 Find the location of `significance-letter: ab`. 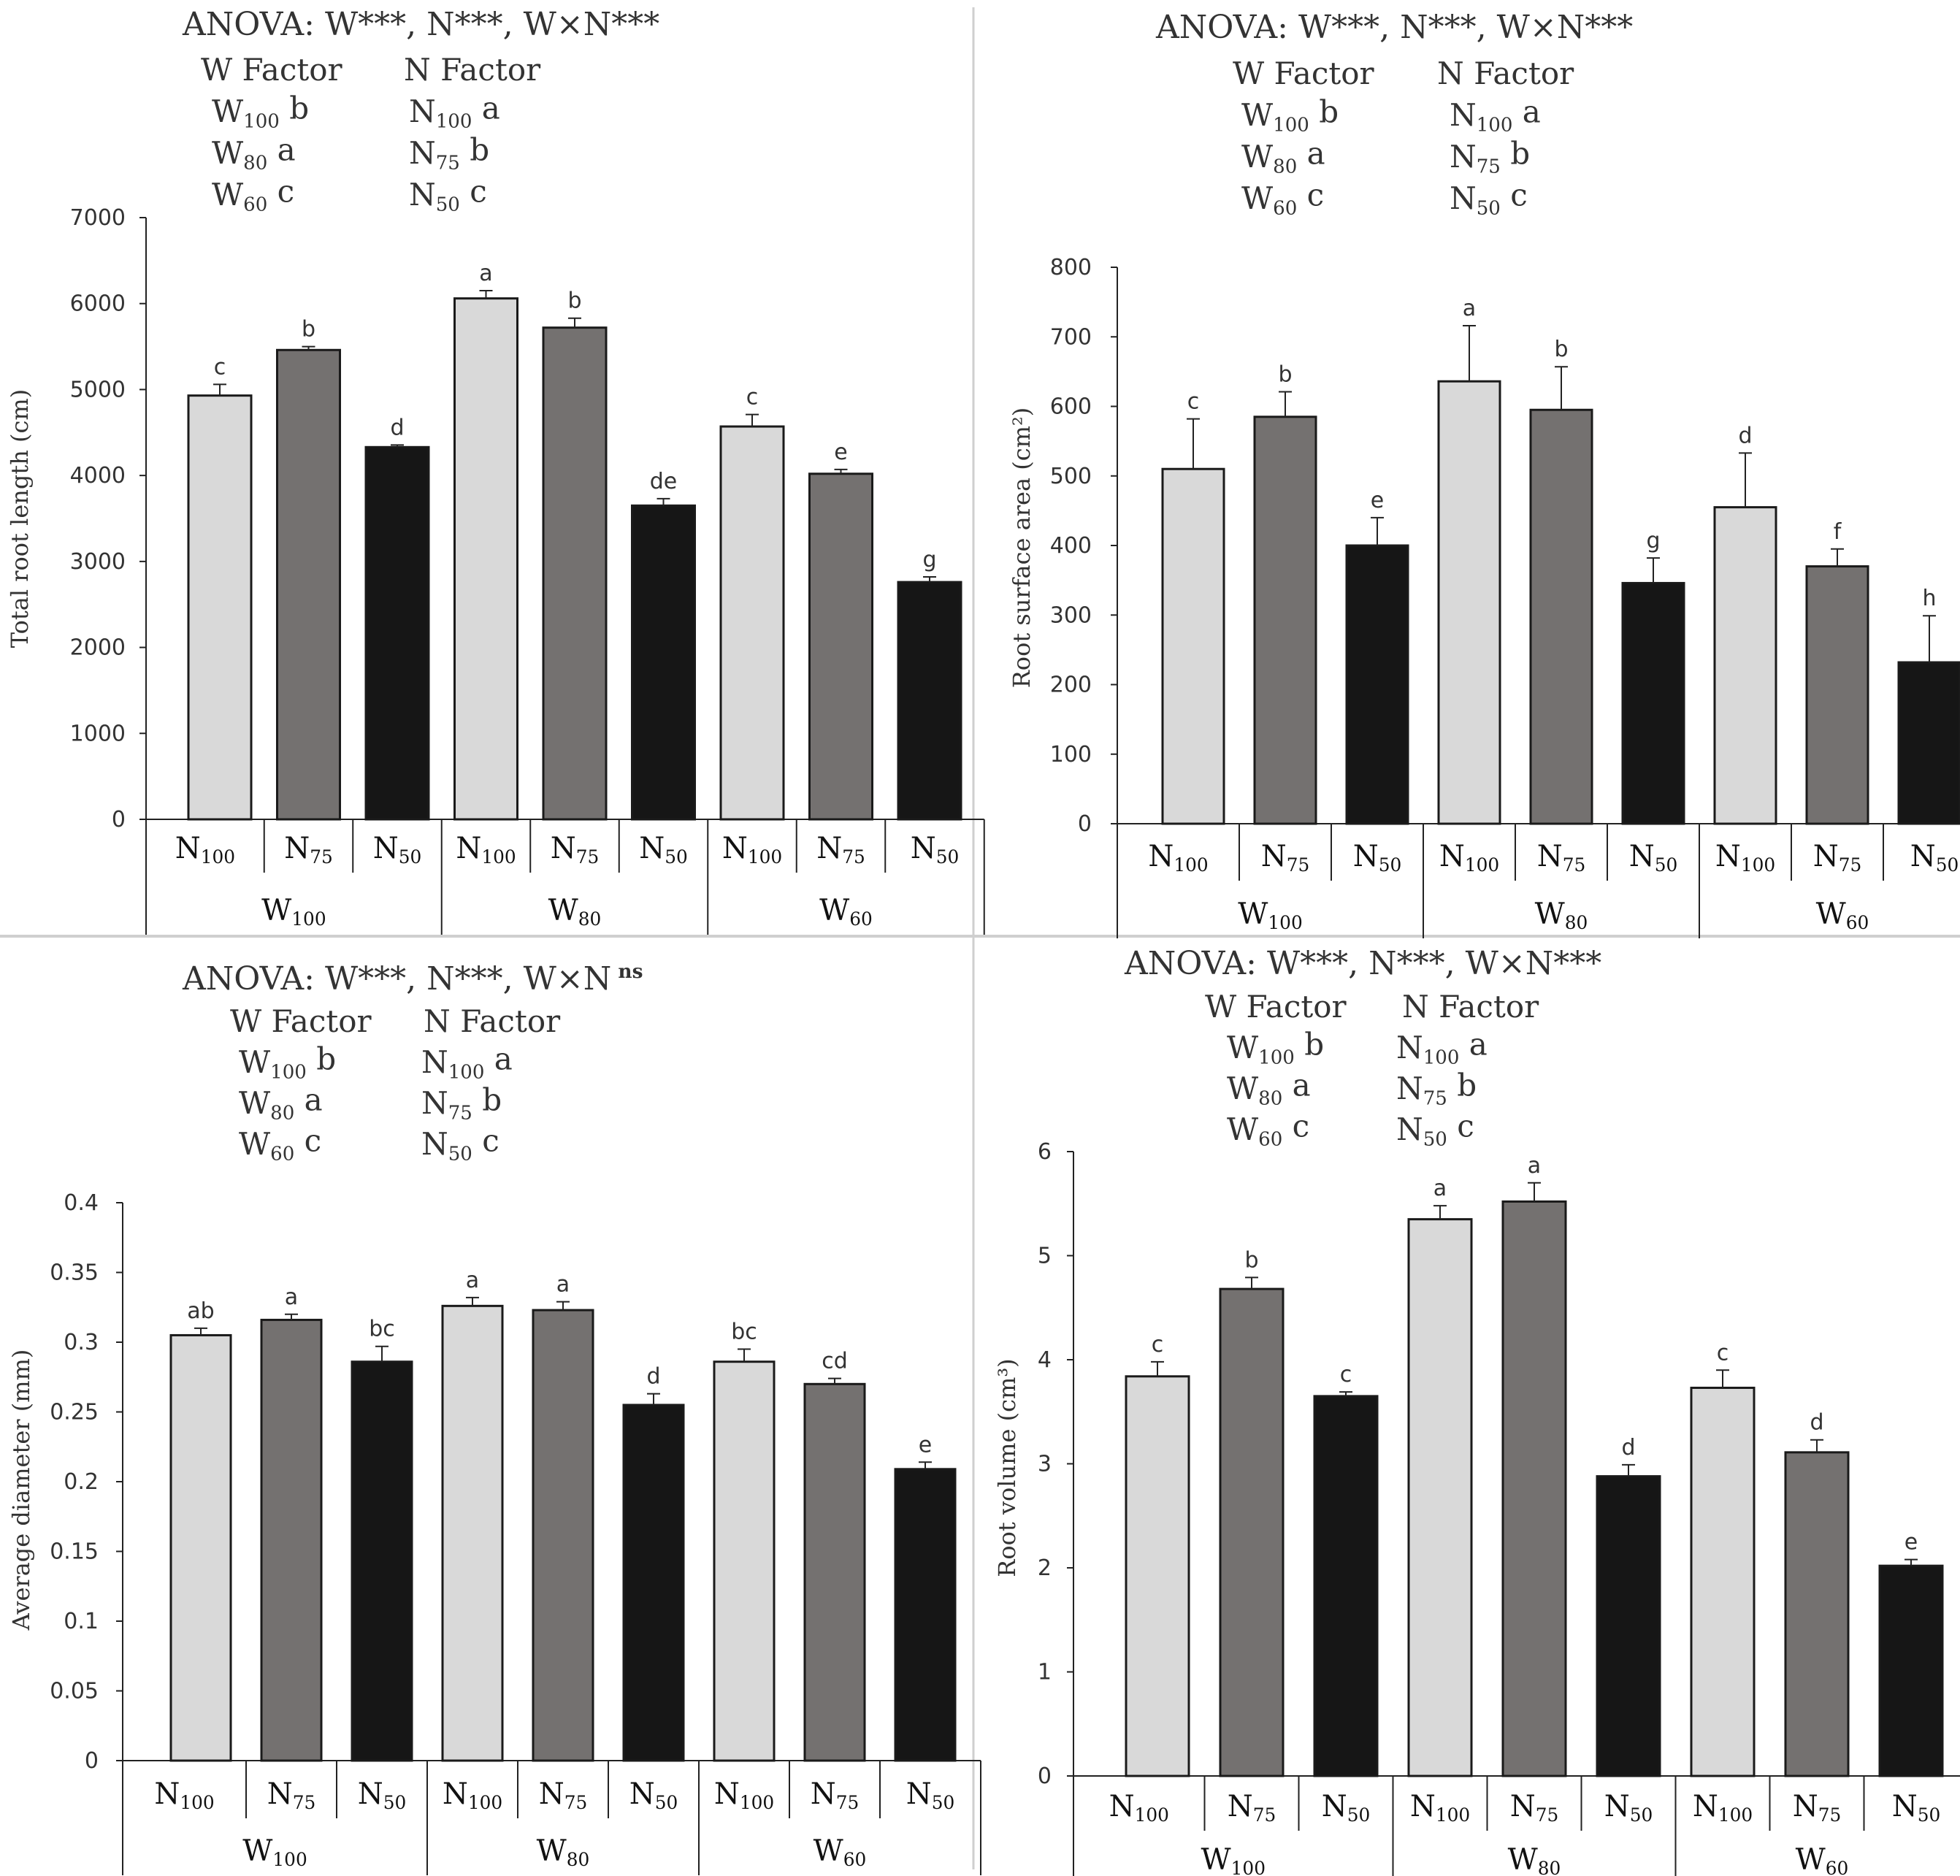

significance-letter: ab is located at coordinates (200, 1311).